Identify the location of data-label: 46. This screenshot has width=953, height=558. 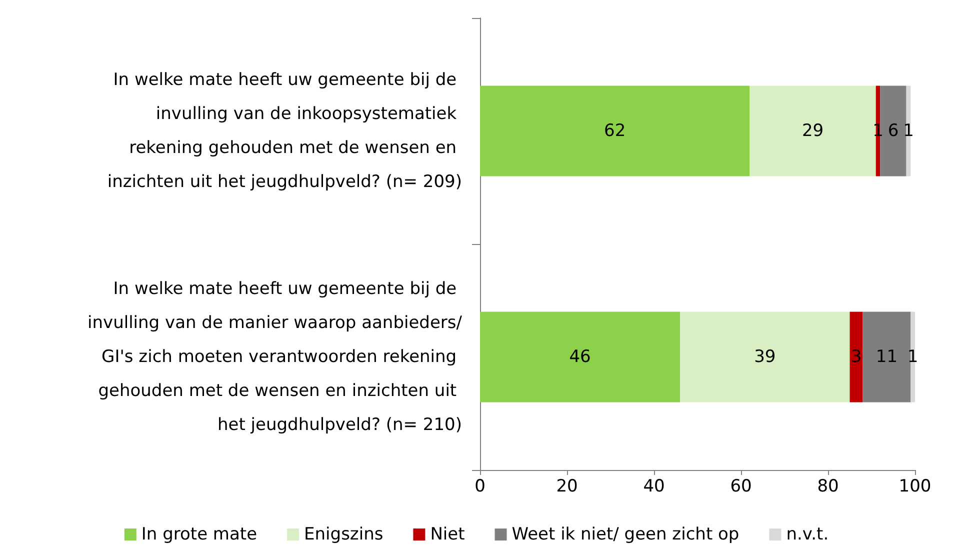
(580, 357).